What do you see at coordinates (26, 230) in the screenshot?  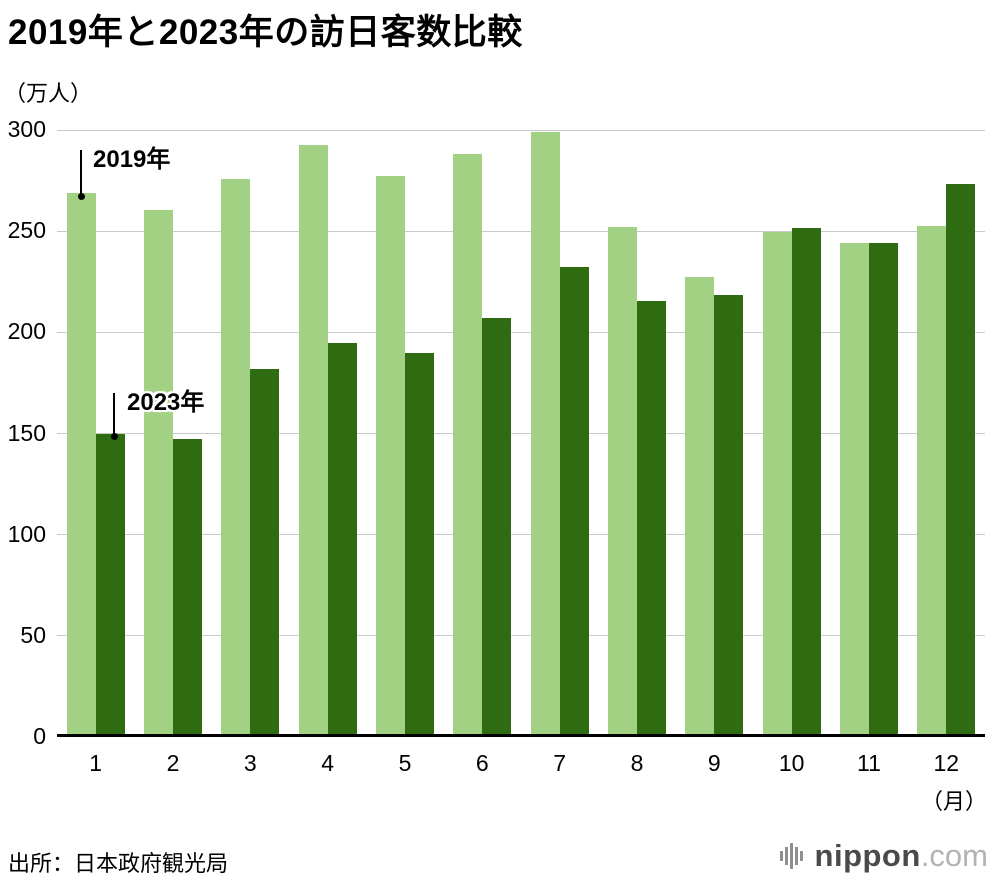 I see `y-tick-label: 250` at bounding box center [26, 230].